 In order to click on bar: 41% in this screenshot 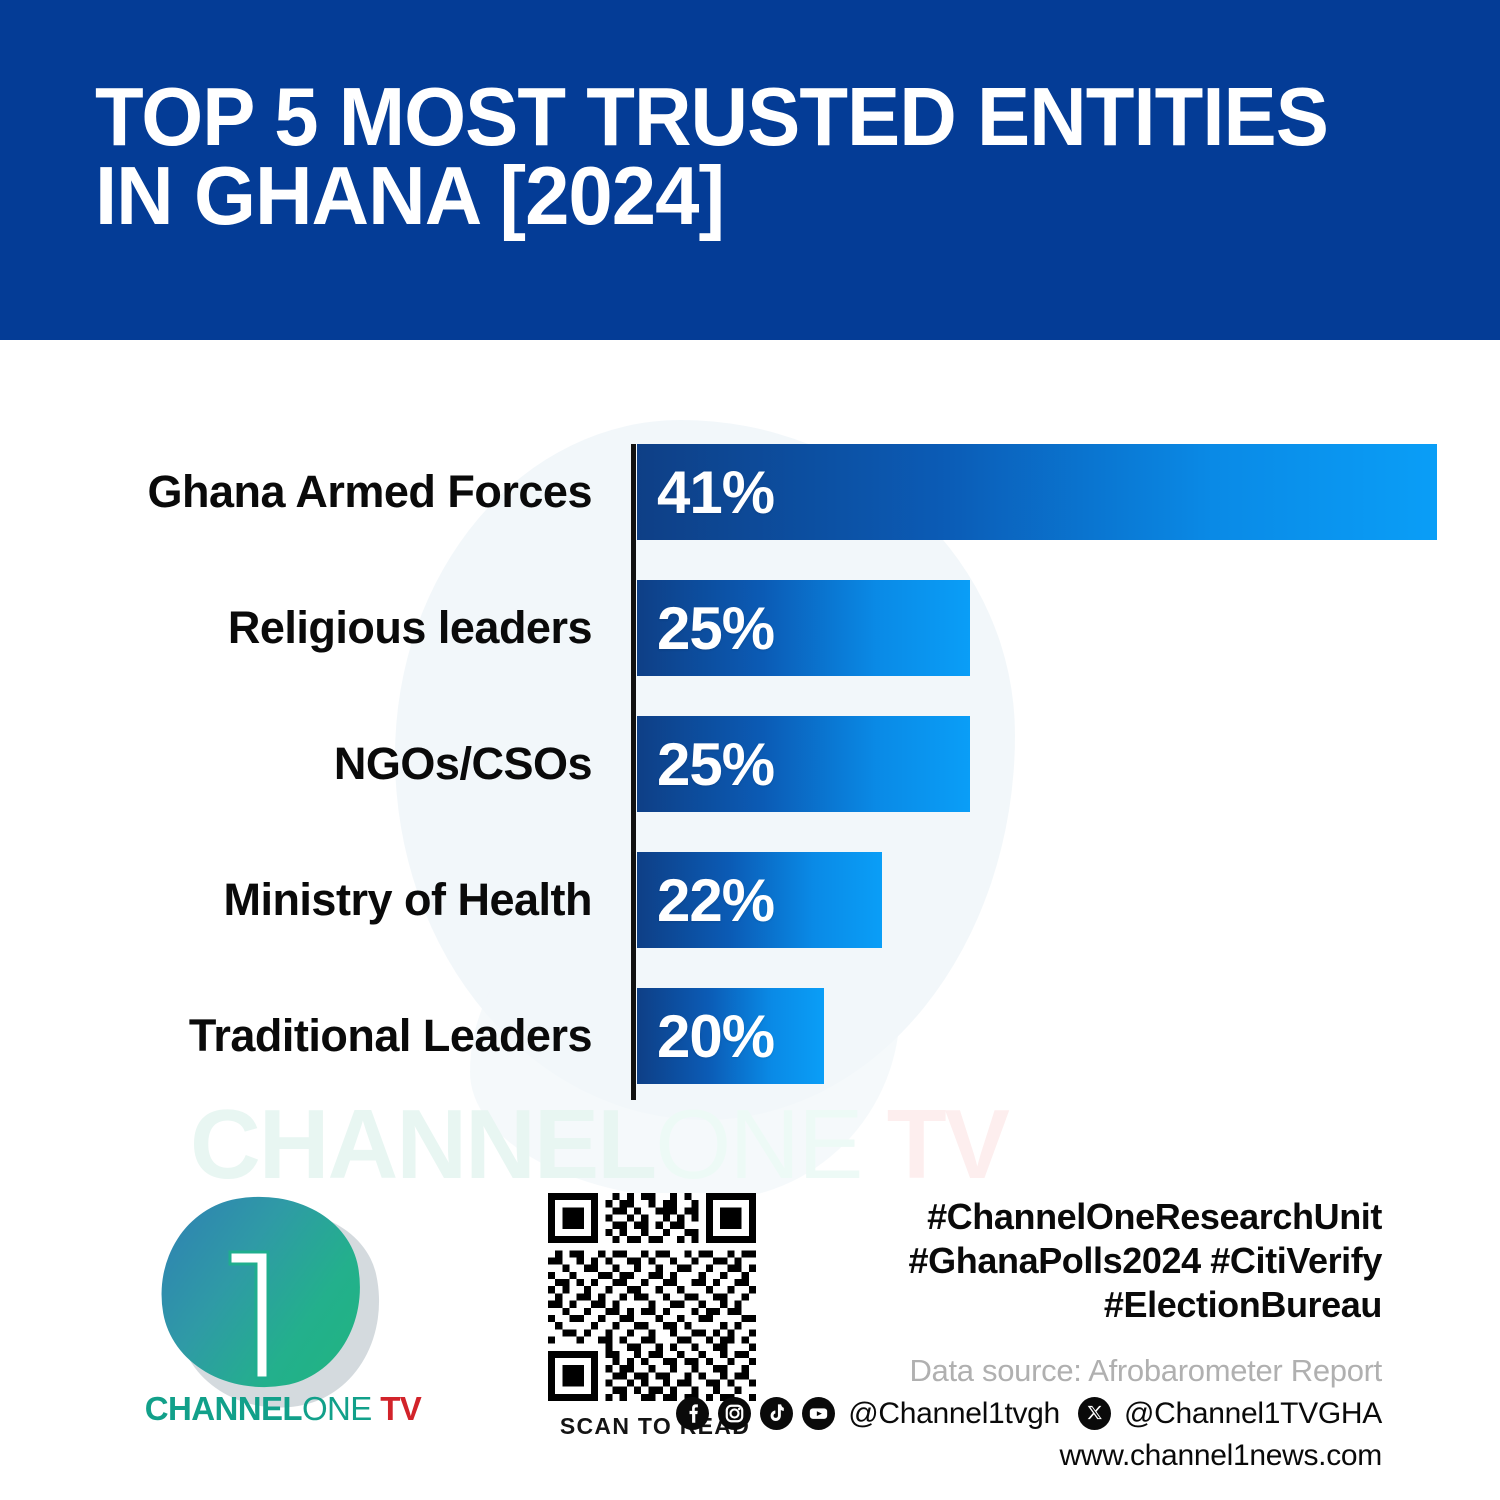, I will do `click(1037, 492)`.